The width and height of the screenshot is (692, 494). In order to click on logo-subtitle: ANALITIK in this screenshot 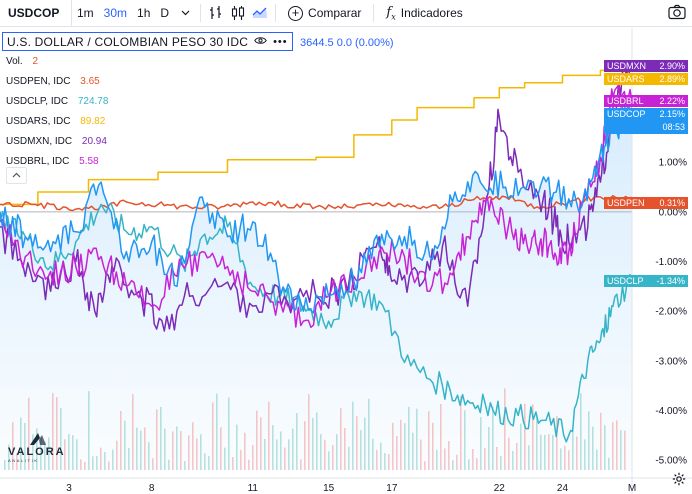, I will do `click(23, 460)`.